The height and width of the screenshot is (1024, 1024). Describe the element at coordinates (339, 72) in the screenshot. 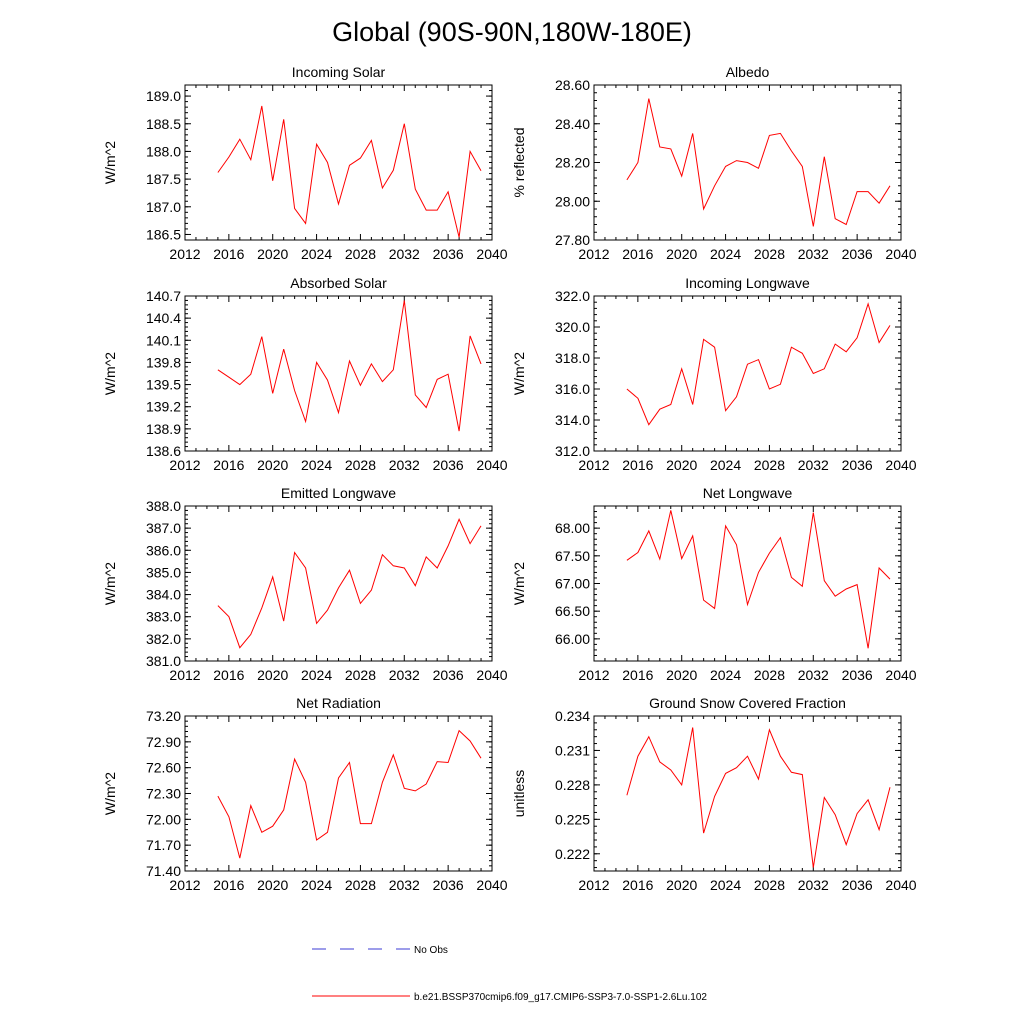

I see `panel-title: Incoming Solar` at that location.